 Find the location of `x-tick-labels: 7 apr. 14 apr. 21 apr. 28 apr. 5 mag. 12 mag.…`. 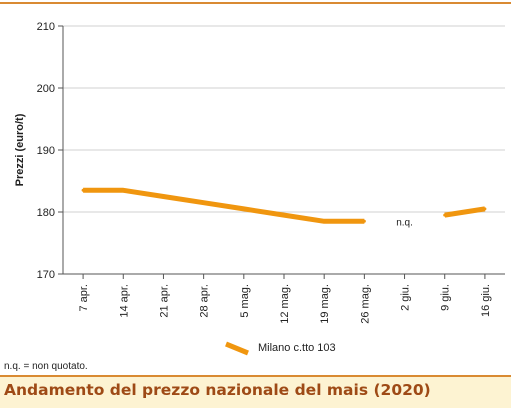

x-tick-labels: 7 apr. 14 apr. 21 apr. 28 apr. 5 mag. 12 mag.… is located at coordinates (285, 304).